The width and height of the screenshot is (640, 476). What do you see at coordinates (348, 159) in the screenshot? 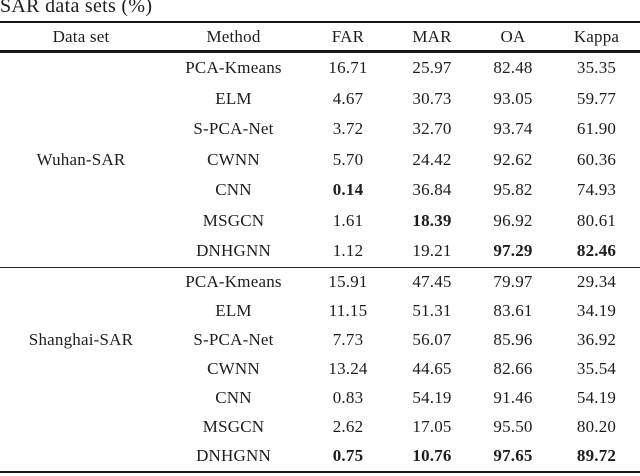
I see `far-cell: 5.70` at bounding box center [348, 159].